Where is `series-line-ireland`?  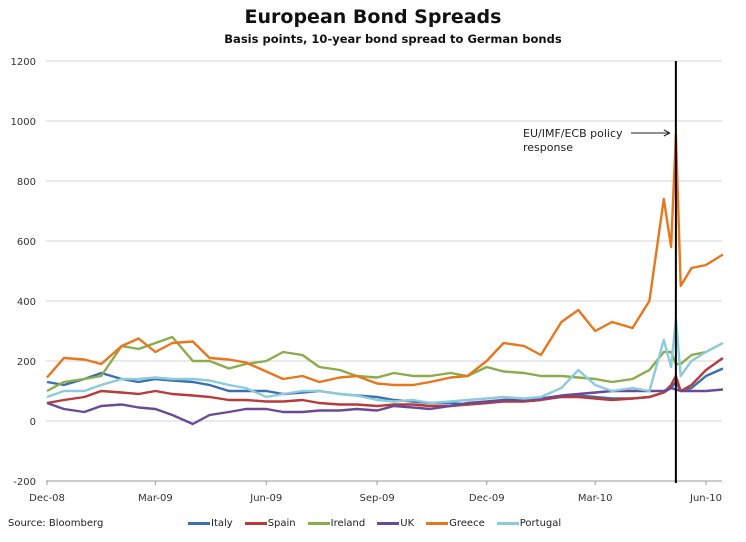
series-line-ireland is located at coordinates (385, 364).